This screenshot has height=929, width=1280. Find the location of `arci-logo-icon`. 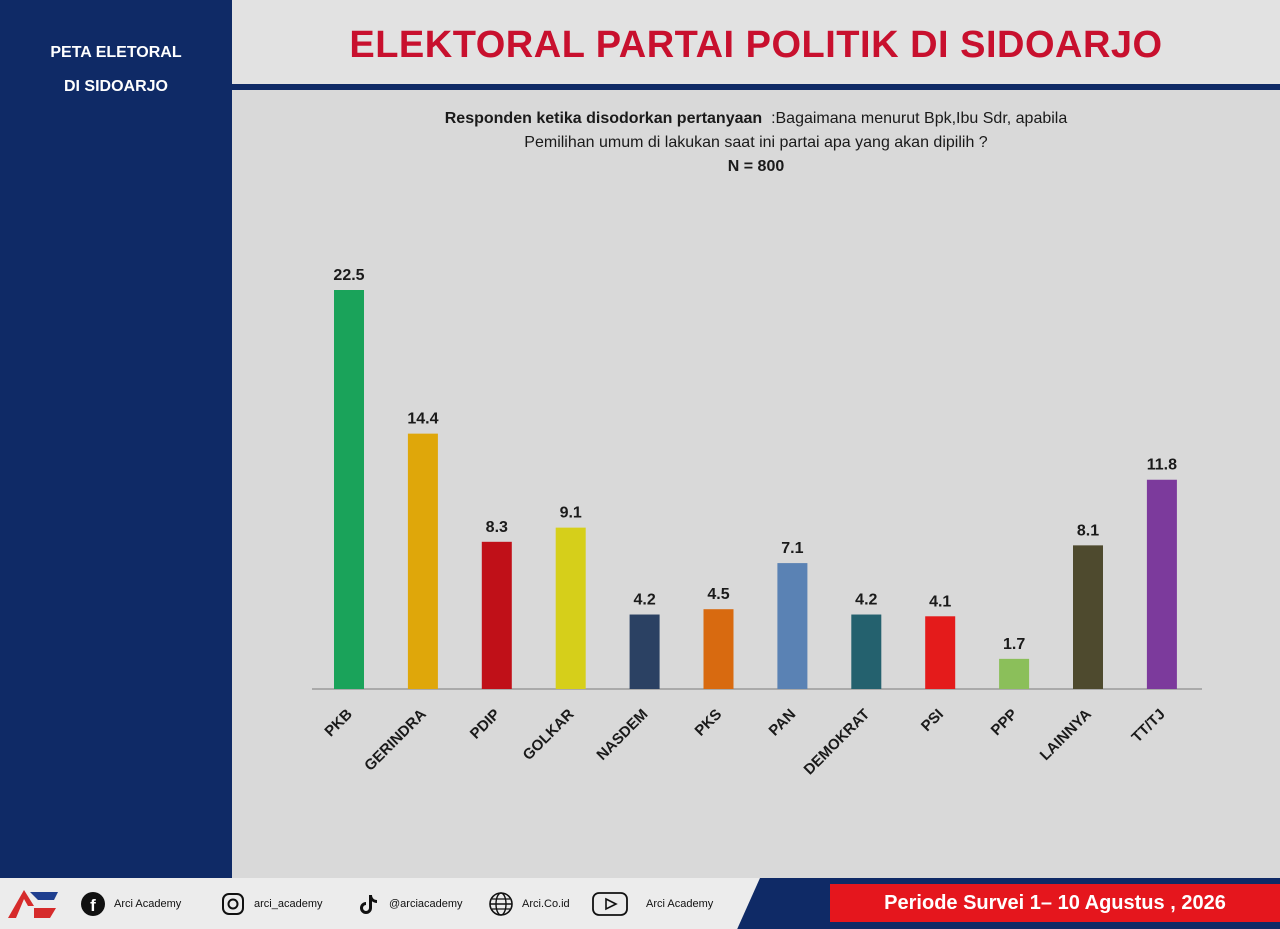

arci-logo-icon is located at coordinates (33, 904).